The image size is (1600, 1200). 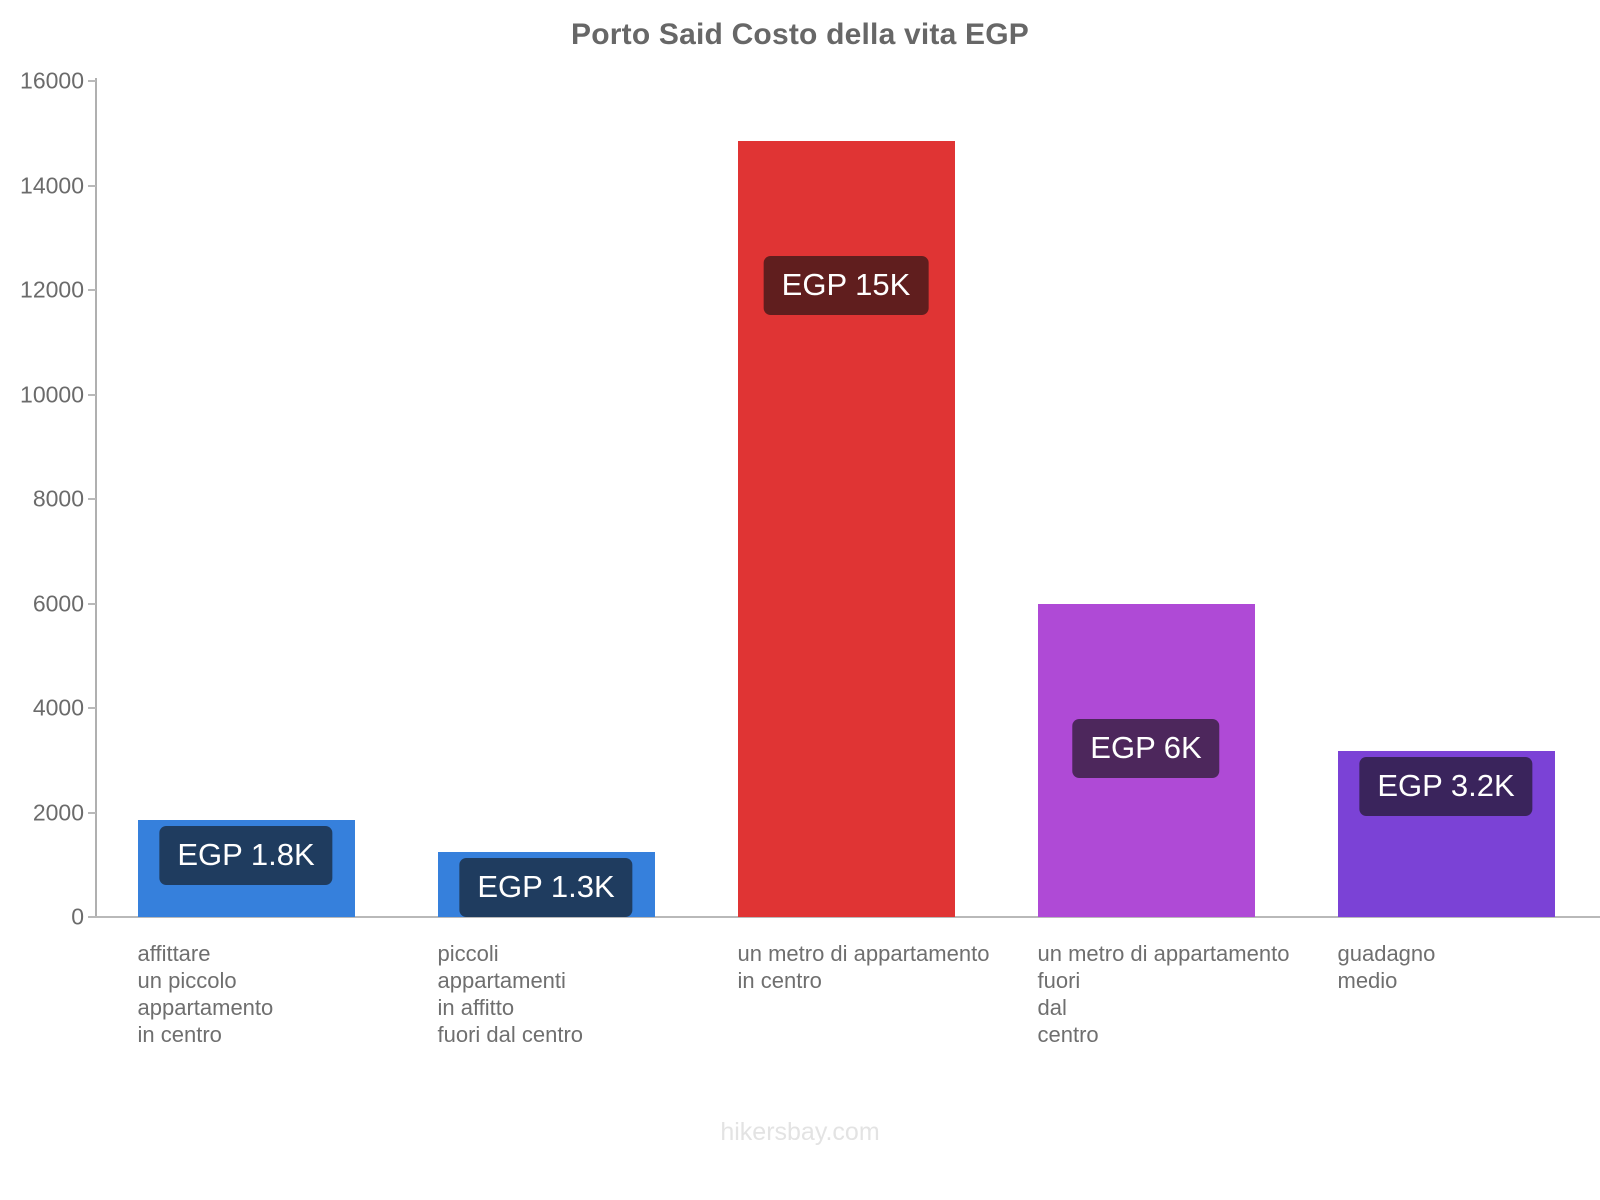 What do you see at coordinates (800, 1132) in the screenshot?
I see `watermark: hikersbay.com` at bounding box center [800, 1132].